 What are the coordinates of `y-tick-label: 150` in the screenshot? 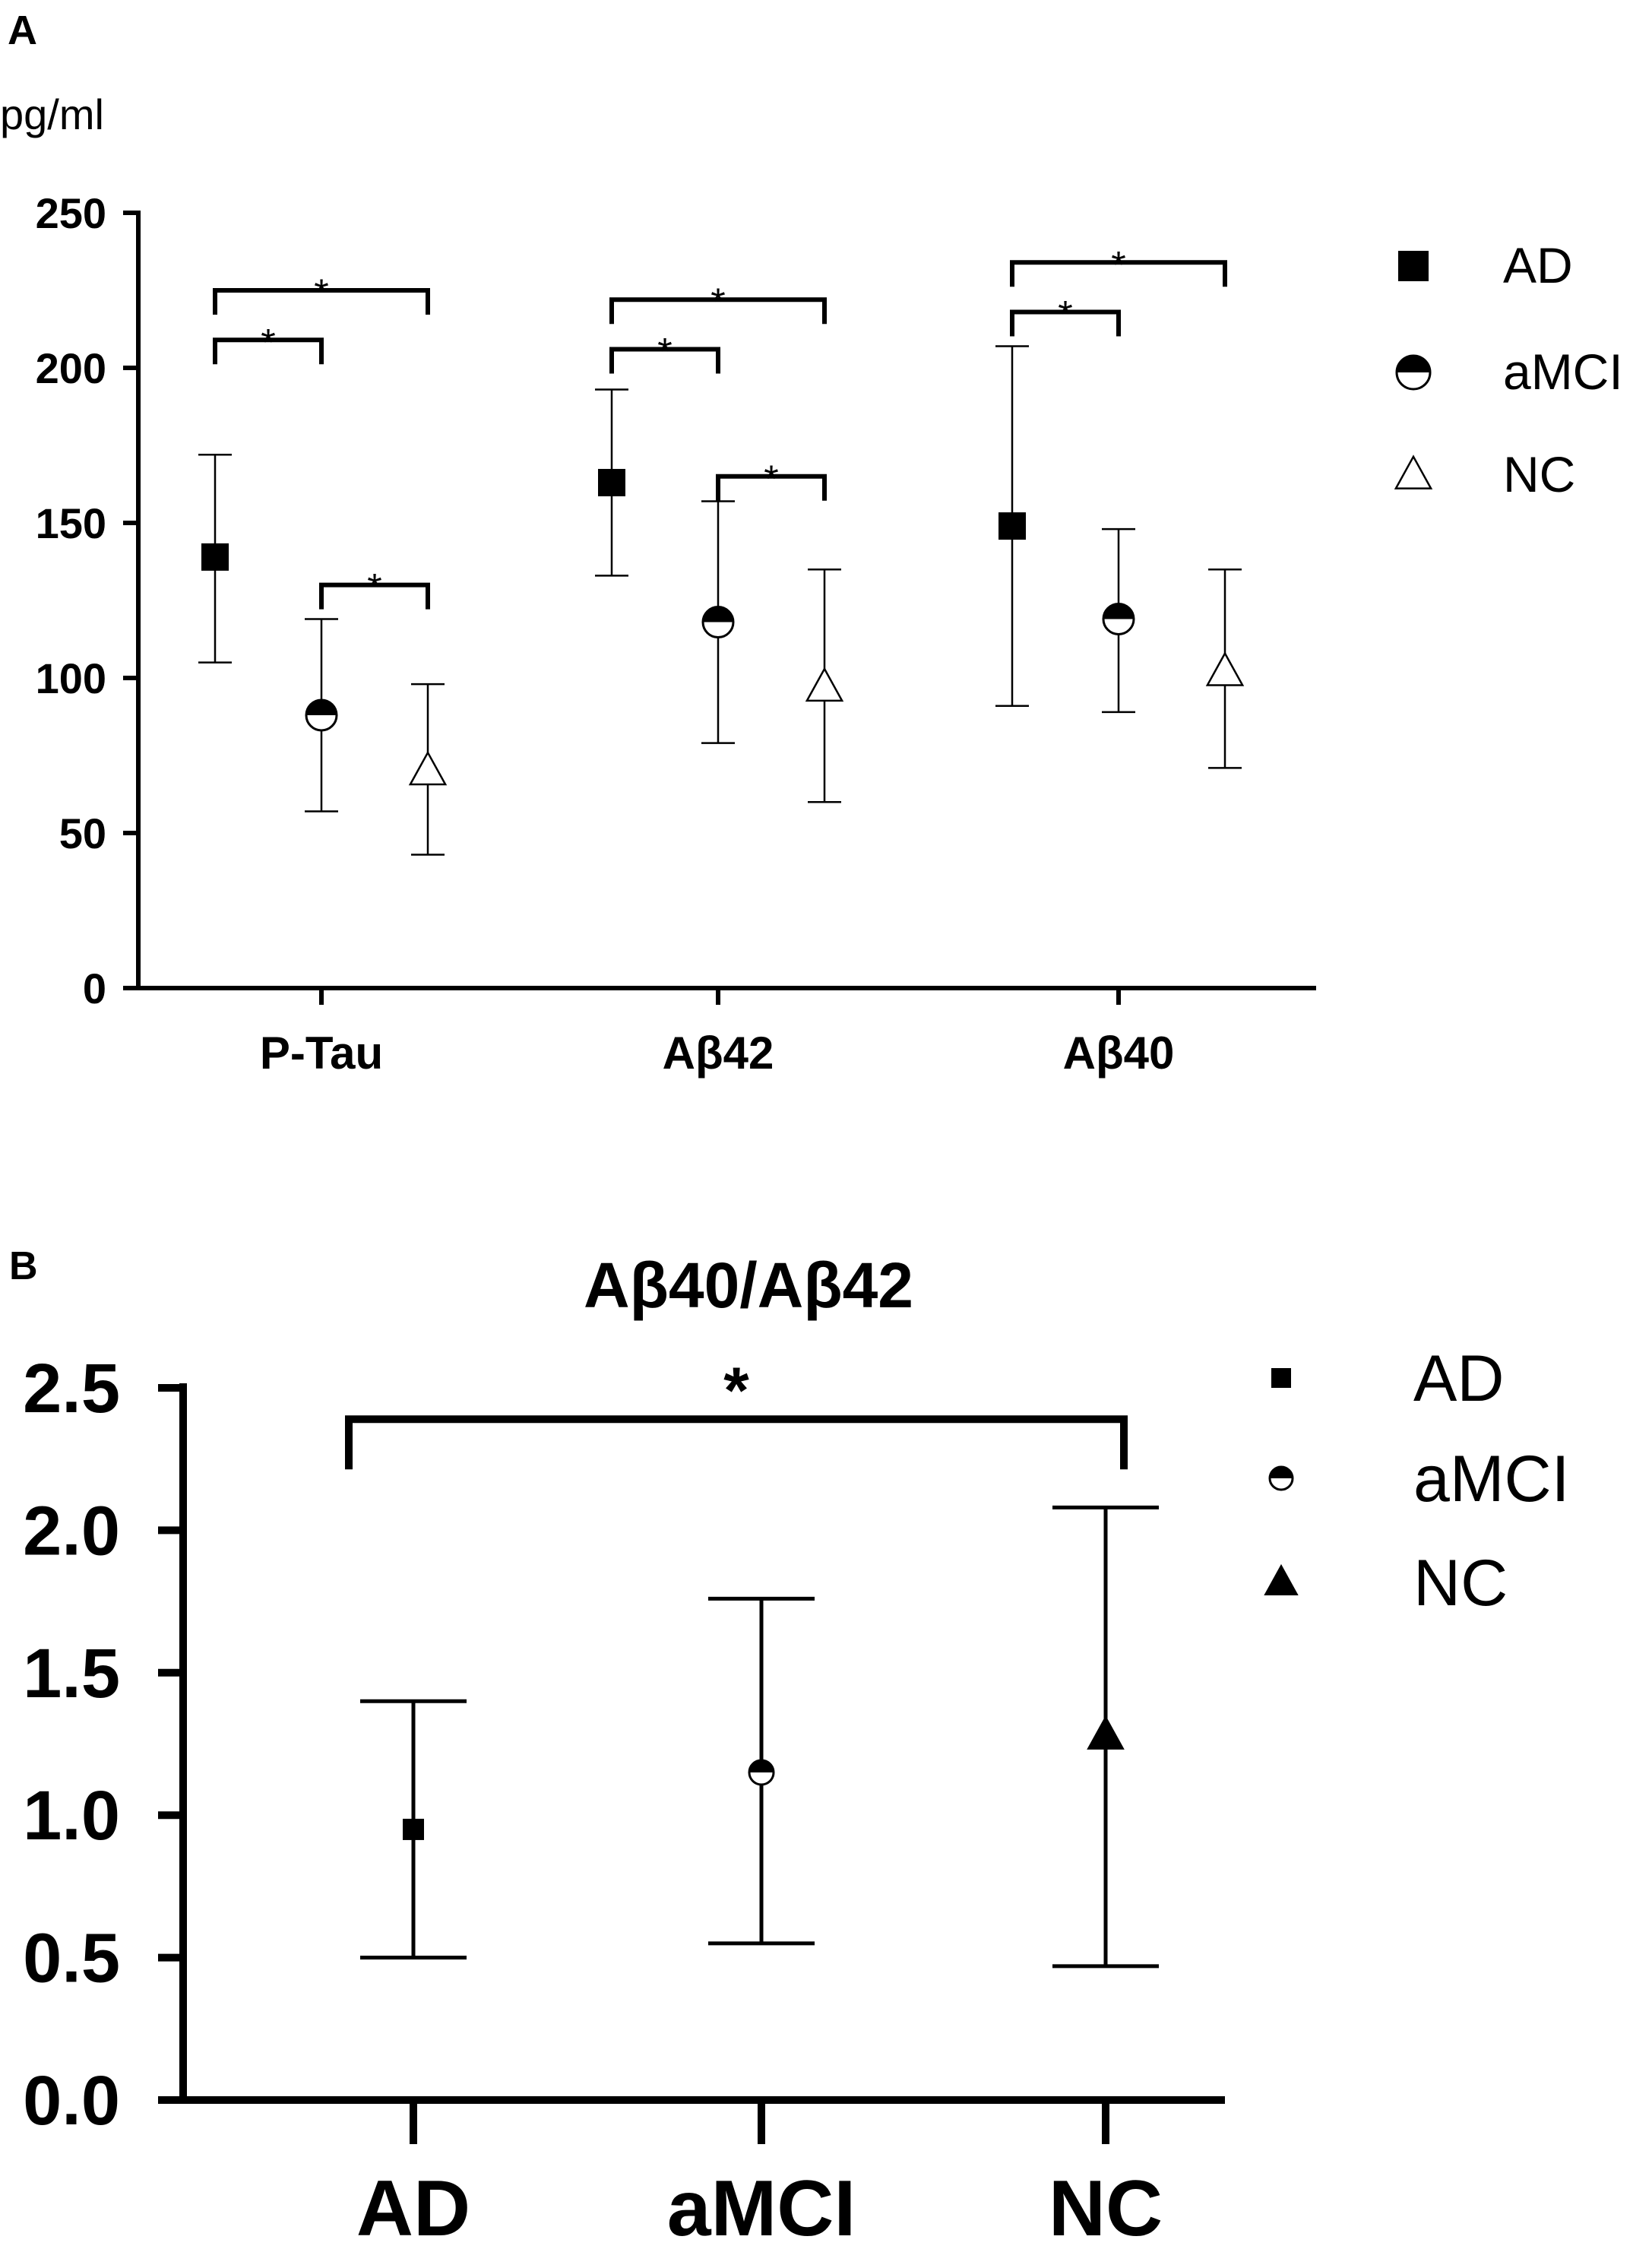 It's located at (71, 523).